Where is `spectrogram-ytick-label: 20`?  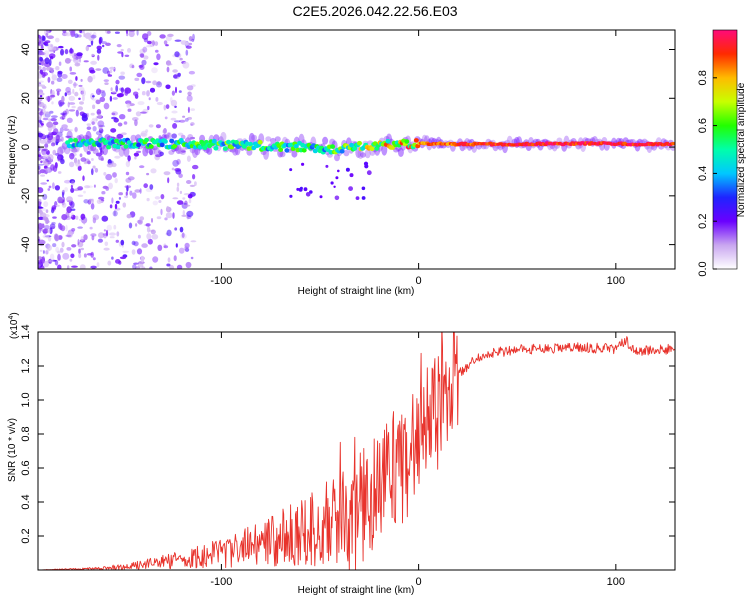
spectrogram-ytick-label: 20 is located at coordinates (26, 98).